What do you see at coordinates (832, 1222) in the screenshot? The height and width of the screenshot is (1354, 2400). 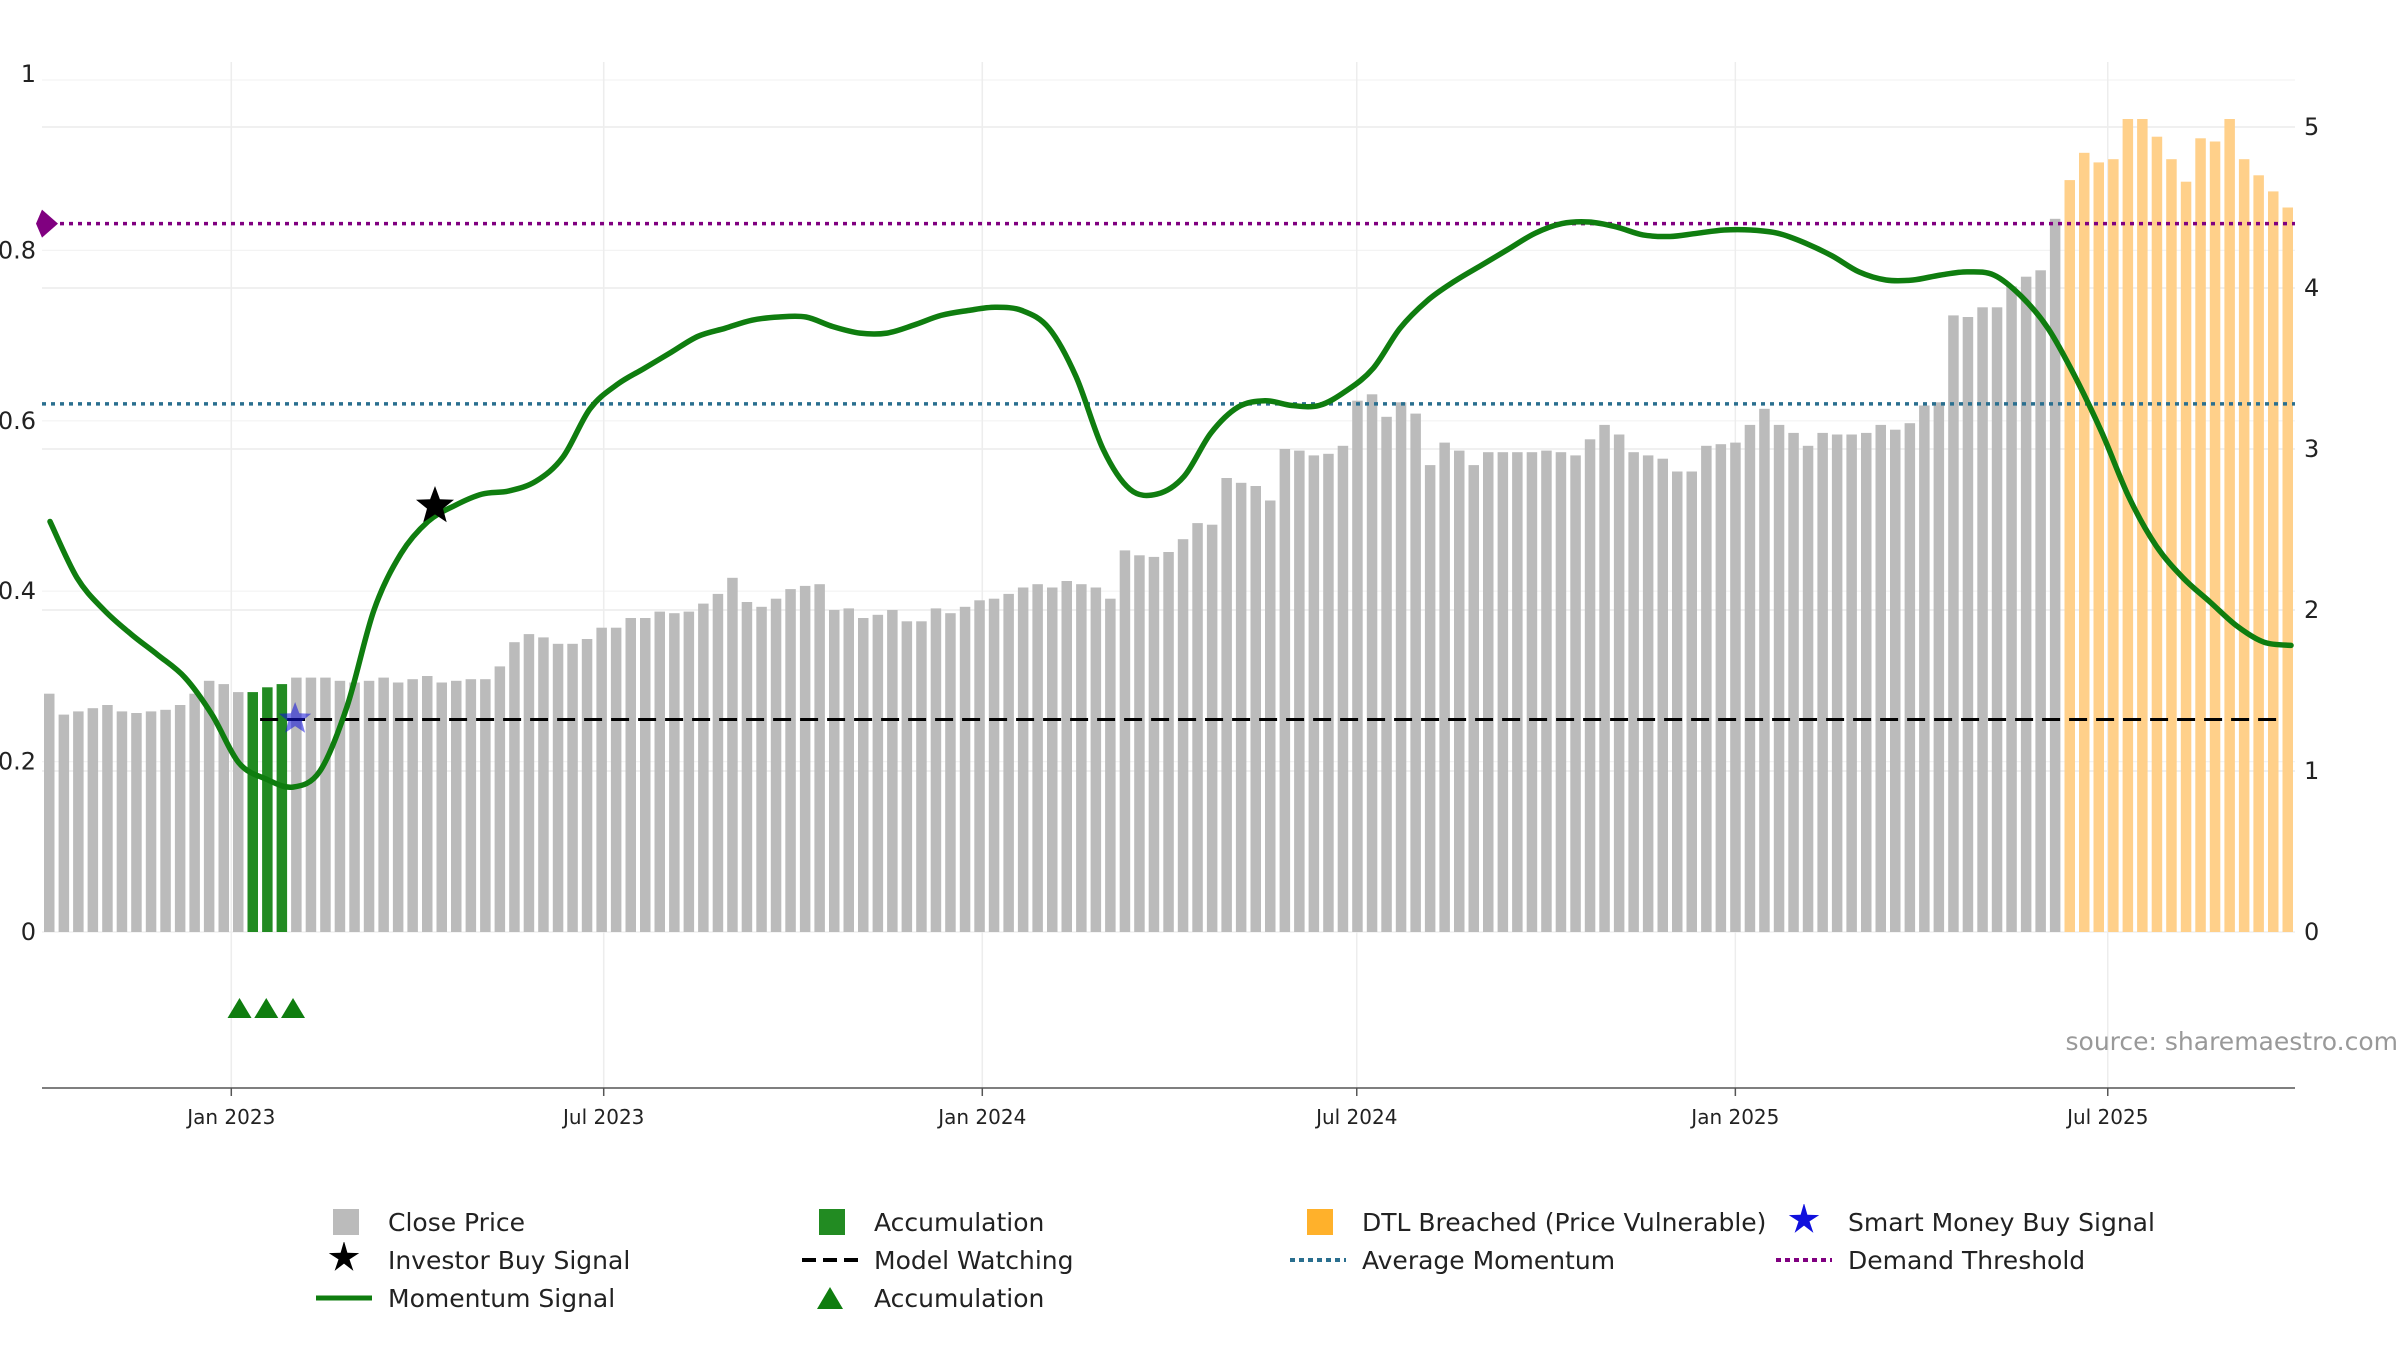 I see `accumulation-swatch` at bounding box center [832, 1222].